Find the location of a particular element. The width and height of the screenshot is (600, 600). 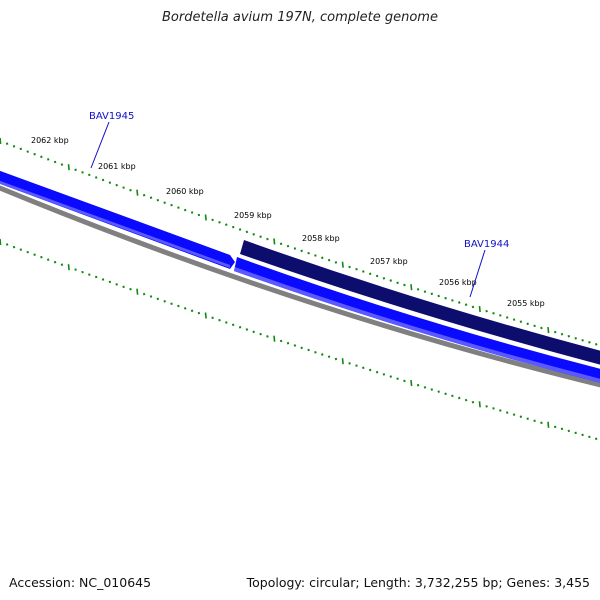

tick-label-2055: 2055 kbp is located at coordinates (526, 303).